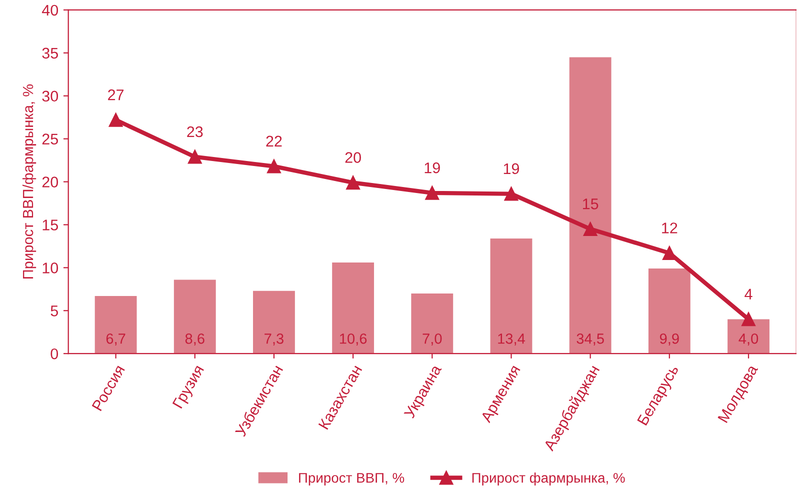 Image resolution: width=804 pixels, height=498 pixels. I want to click on y-tick-label: 0, so click(54, 354).